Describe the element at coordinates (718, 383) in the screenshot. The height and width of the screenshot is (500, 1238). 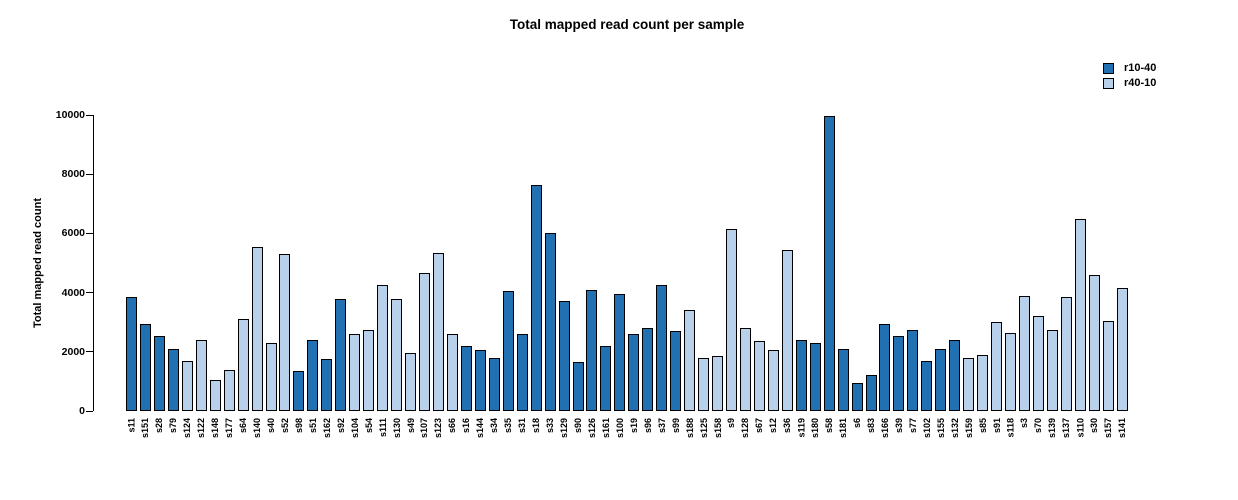
I see `bar-s158` at that location.